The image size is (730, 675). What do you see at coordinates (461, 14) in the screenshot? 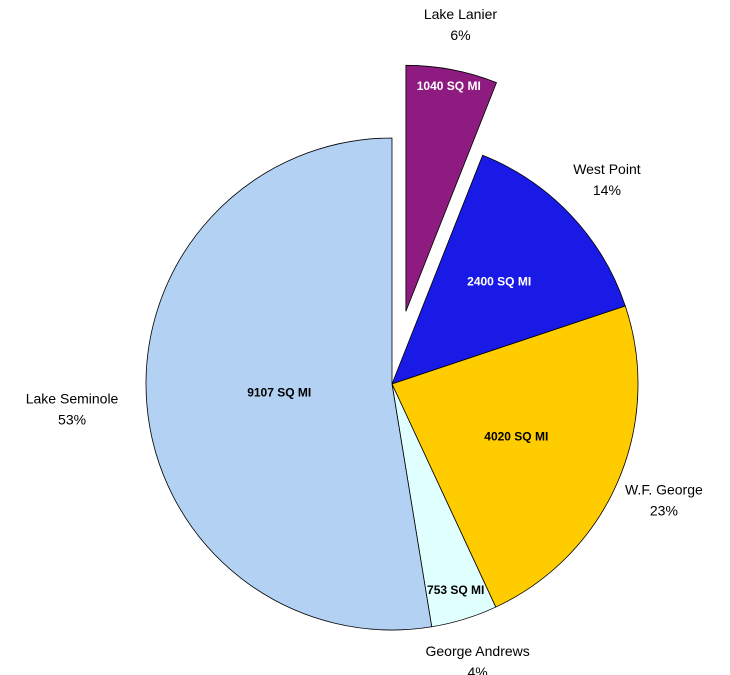
I see `category-label: Lake Lanier` at bounding box center [461, 14].